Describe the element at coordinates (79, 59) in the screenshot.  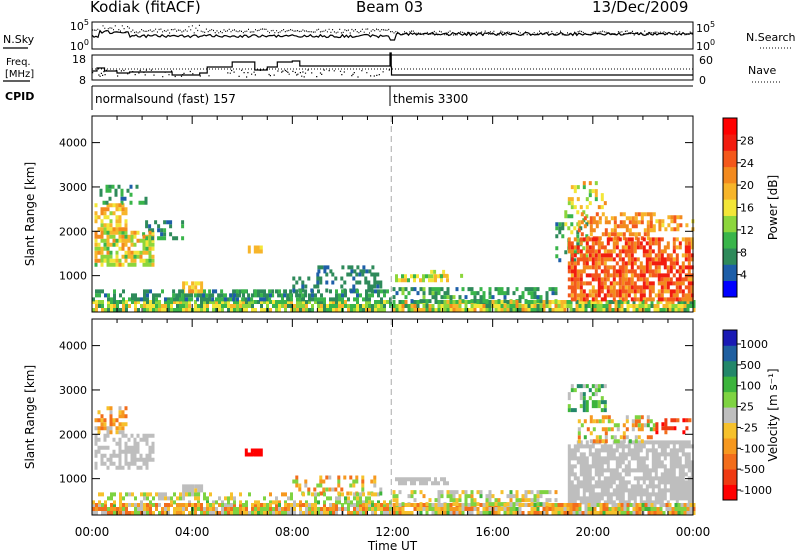
I see `freq-tick-high: 18` at that location.